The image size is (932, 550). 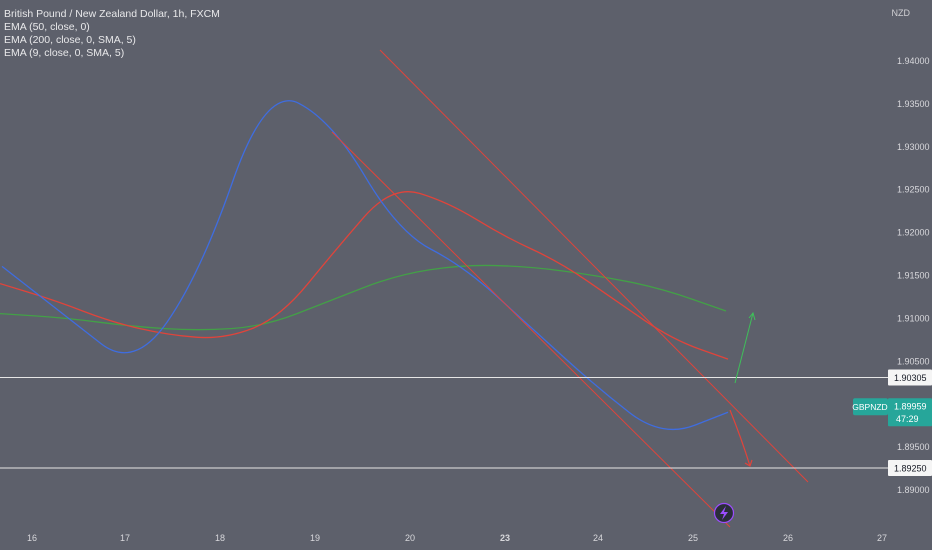 I want to click on projection-down-arrow, so click(x=740, y=438).